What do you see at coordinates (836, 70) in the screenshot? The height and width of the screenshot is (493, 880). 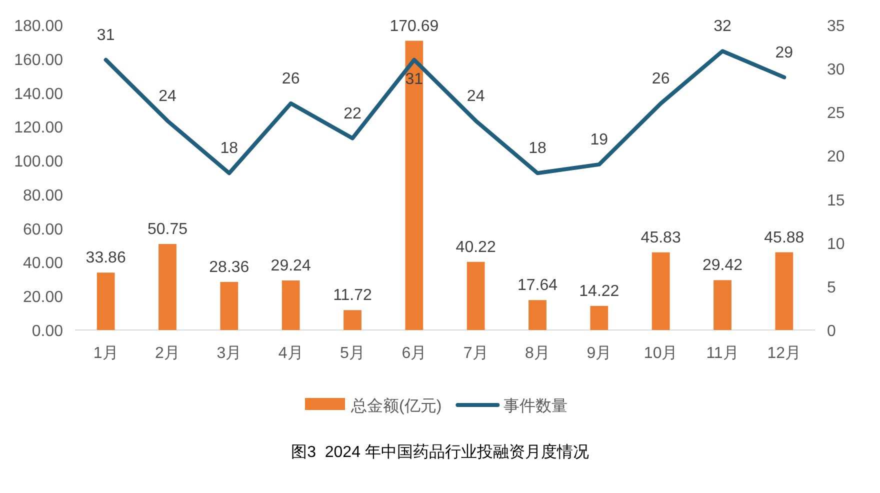 I see `y2-tick-label: 30` at bounding box center [836, 70].